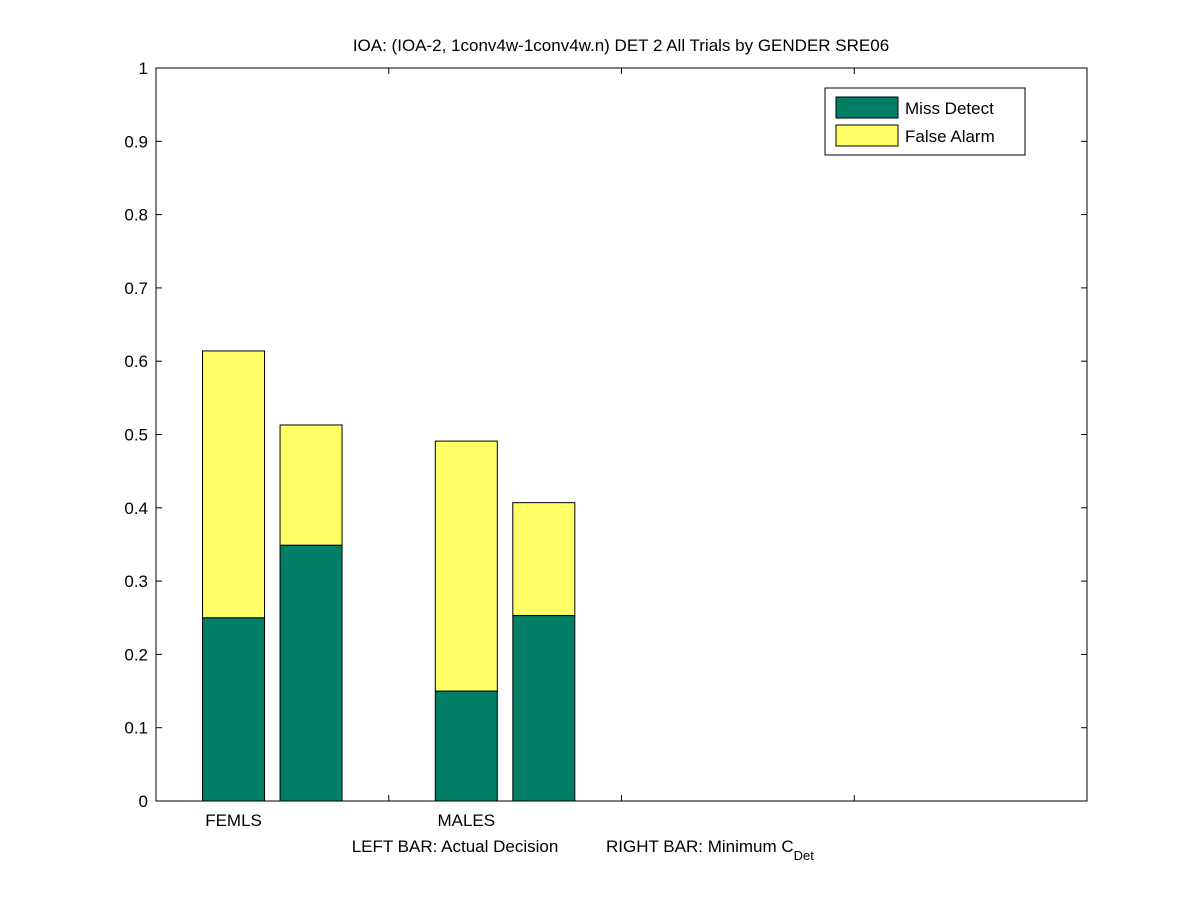 This screenshot has height=900, width=1201. I want to click on x-axis-labels: FEMLS MALES, so click(350, 820).